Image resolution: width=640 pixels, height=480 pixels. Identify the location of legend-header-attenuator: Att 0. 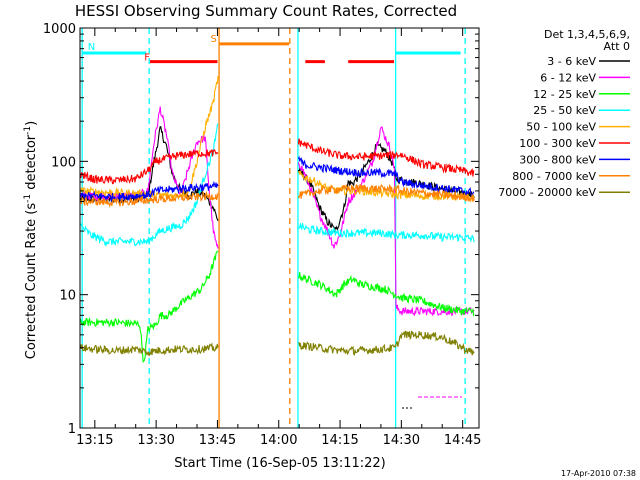
(617, 46).